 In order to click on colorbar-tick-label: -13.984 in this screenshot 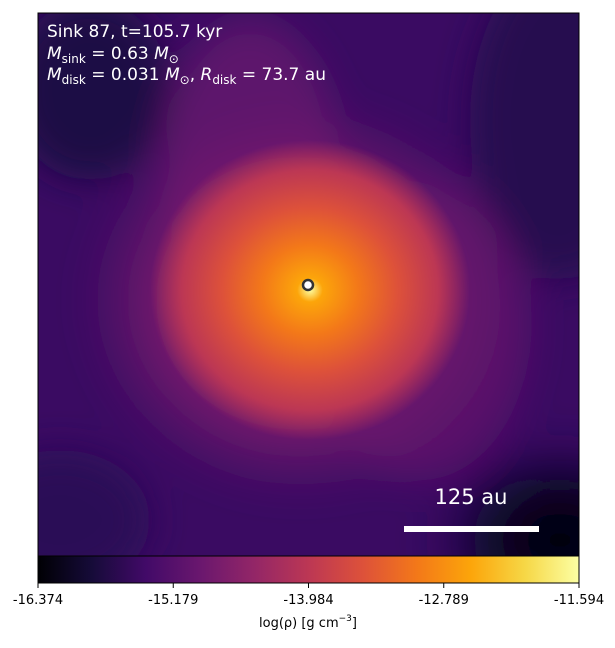, I will do `click(308, 600)`.